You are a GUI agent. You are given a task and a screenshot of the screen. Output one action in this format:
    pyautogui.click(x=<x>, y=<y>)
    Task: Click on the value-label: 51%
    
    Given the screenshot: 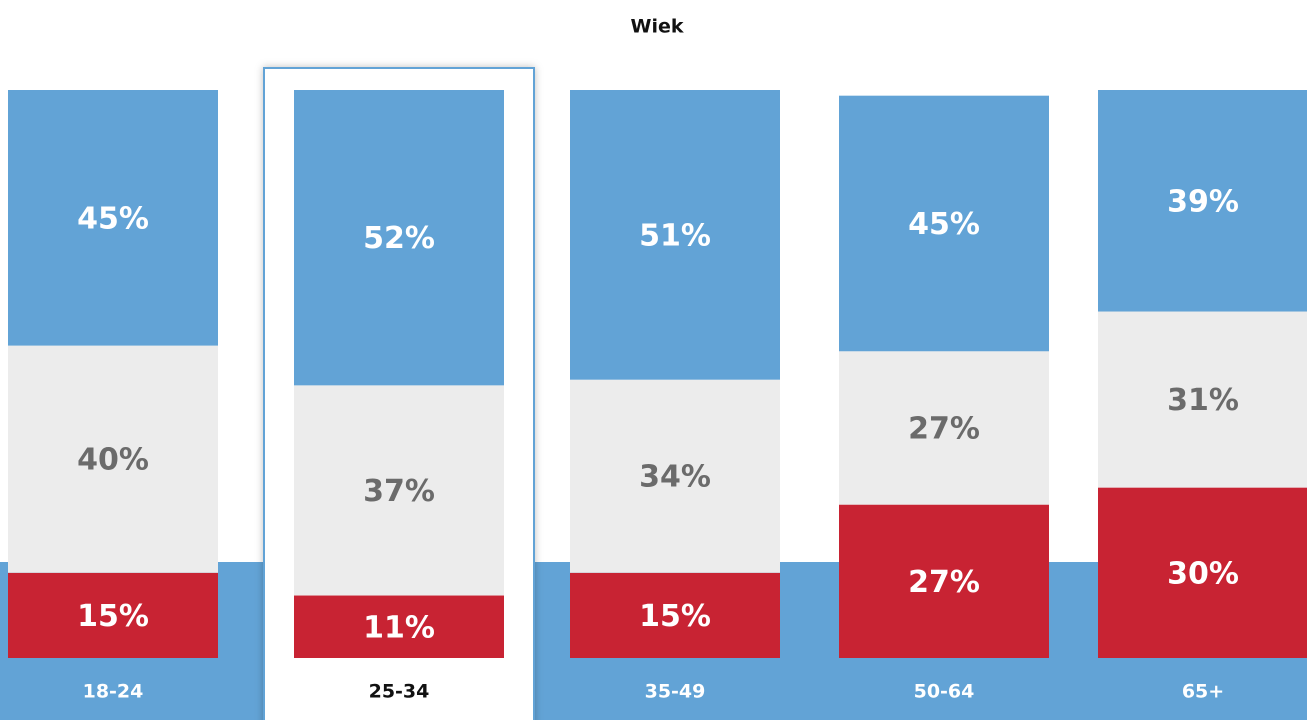 What is the action you would take?
    pyautogui.click(x=675, y=235)
    